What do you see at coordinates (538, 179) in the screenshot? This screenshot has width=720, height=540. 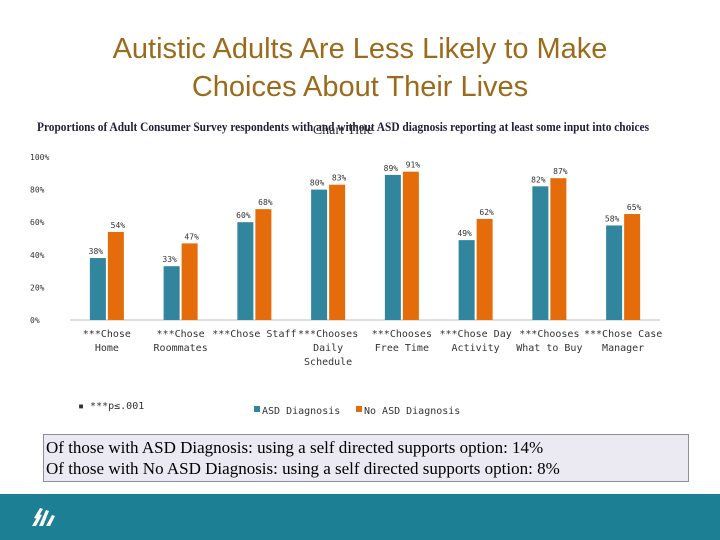 I see `data-label: 82%` at bounding box center [538, 179].